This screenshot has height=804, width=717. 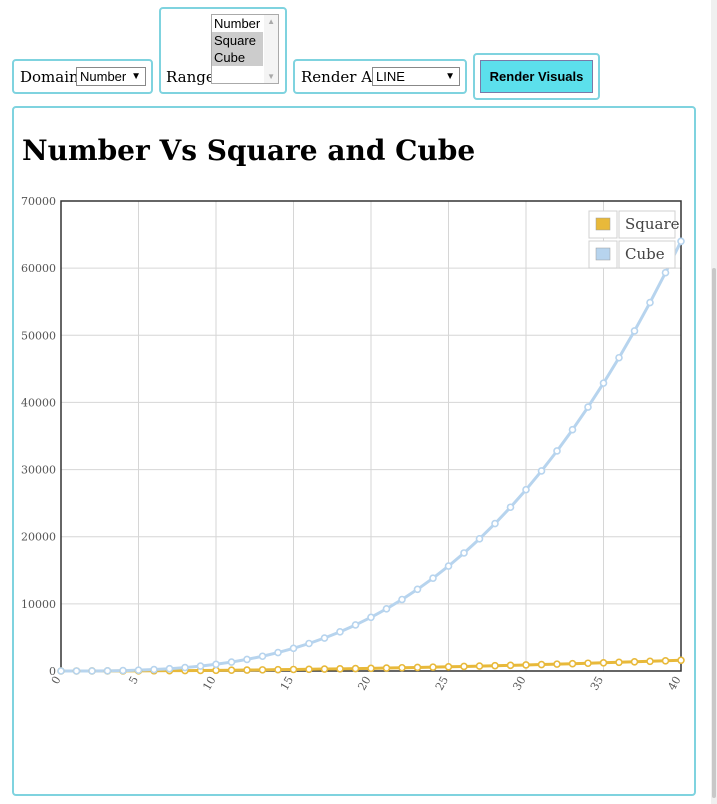 What do you see at coordinates (519, 683) in the screenshot?
I see `x-tick-label: 30` at bounding box center [519, 683].